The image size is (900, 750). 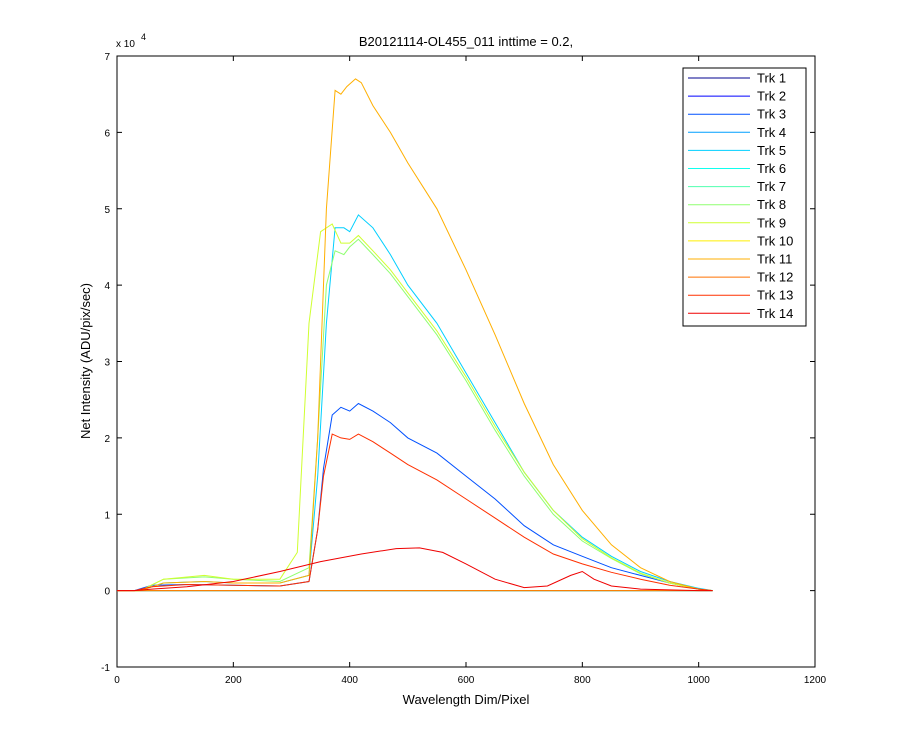 What do you see at coordinates (771, 204) in the screenshot?
I see `legend-label: Trk 8` at bounding box center [771, 204].